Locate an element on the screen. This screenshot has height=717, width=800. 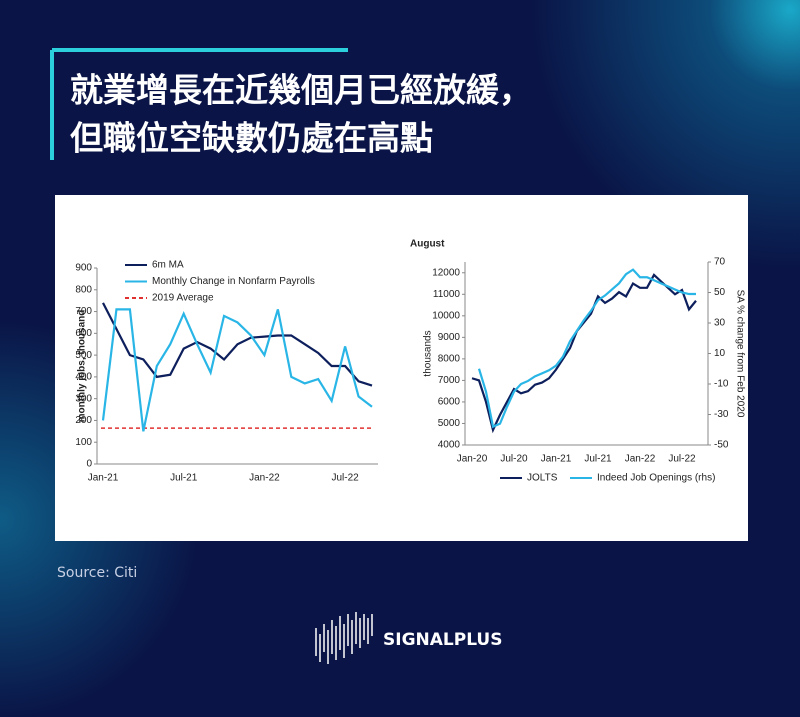
y2-tick-label: -10 is located at coordinates (721, 384).